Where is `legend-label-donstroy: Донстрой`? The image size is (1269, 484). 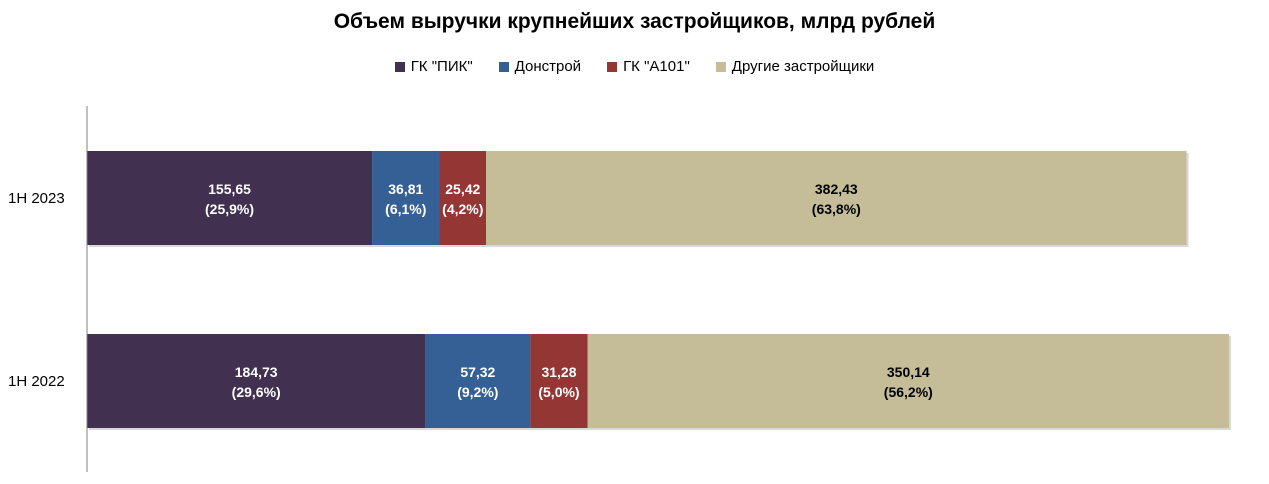
legend-label-donstroy: Донстрой is located at coordinates (548, 66).